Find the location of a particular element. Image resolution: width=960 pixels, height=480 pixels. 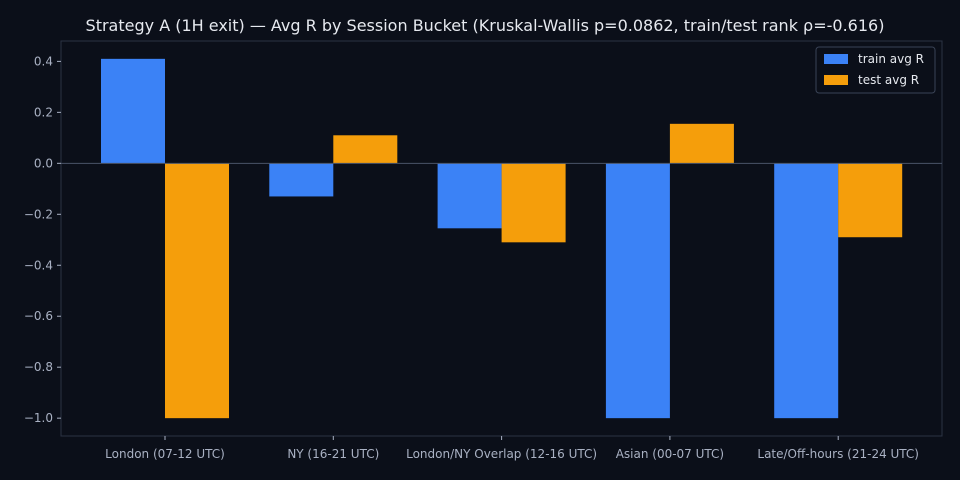

x-tick-label: London (07-12 UTC) is located at coordinates (165, 454).